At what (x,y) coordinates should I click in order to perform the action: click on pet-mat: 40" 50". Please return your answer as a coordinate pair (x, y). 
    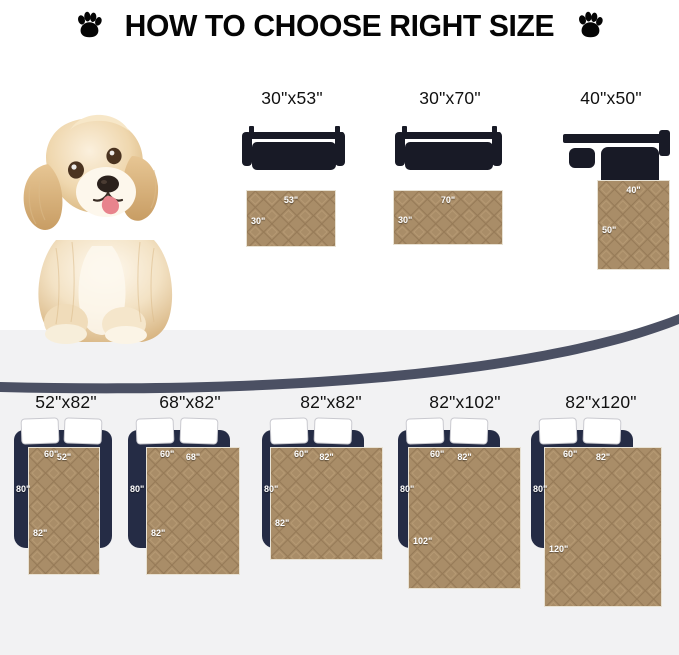
    Looking at the image, I should click on (633, 225).